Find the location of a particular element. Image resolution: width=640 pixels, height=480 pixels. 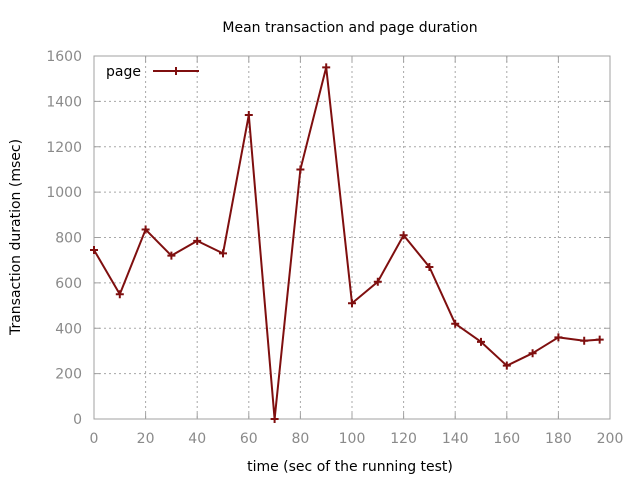

x-tick-label: 200 is located at coordinates (610, 439).